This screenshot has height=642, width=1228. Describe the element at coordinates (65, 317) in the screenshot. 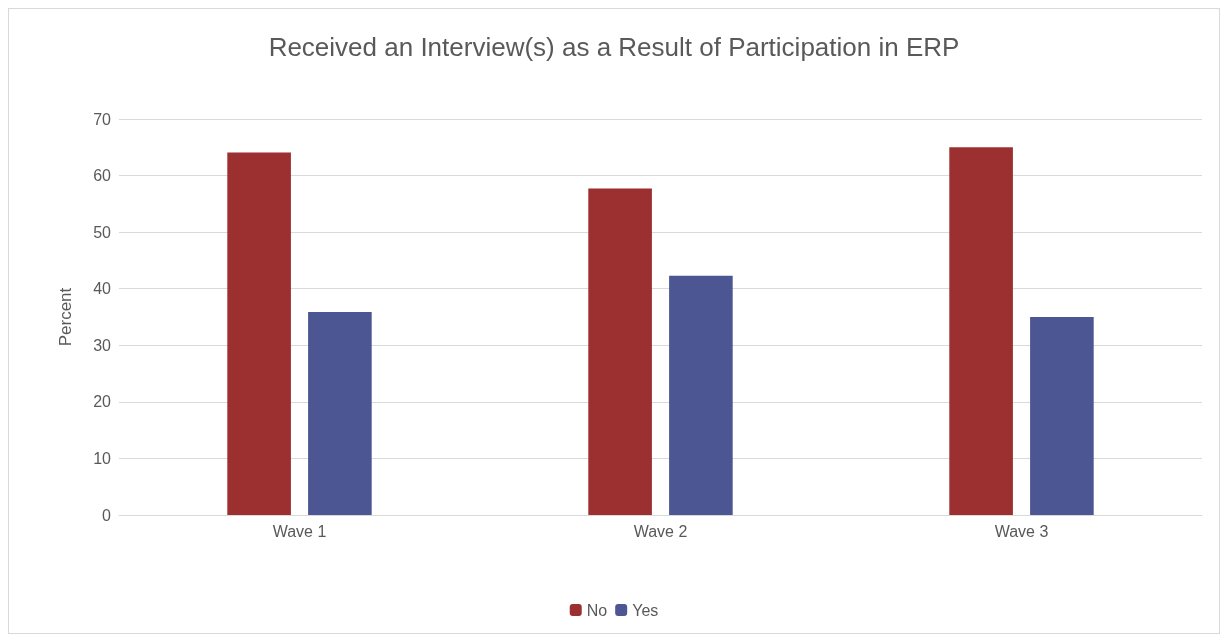

I see `y-axis-title: Percent` at that location.